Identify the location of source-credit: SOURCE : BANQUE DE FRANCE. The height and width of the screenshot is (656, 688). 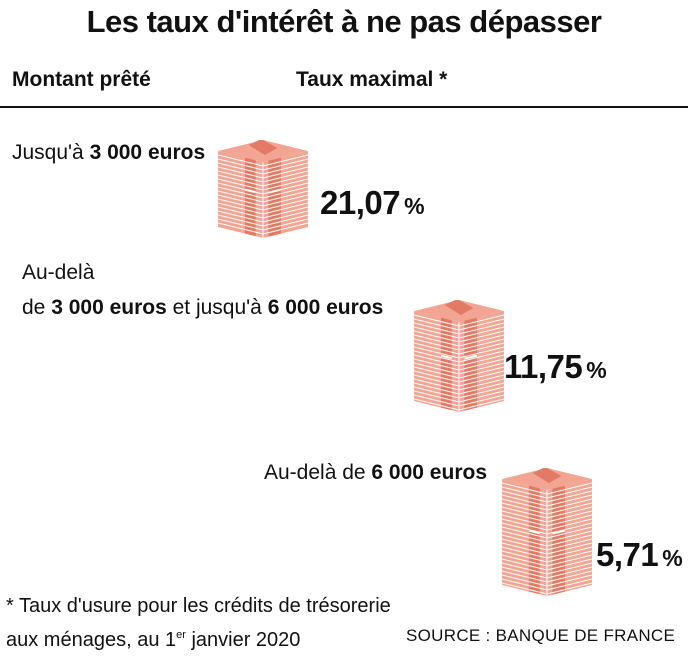
(541, 635).